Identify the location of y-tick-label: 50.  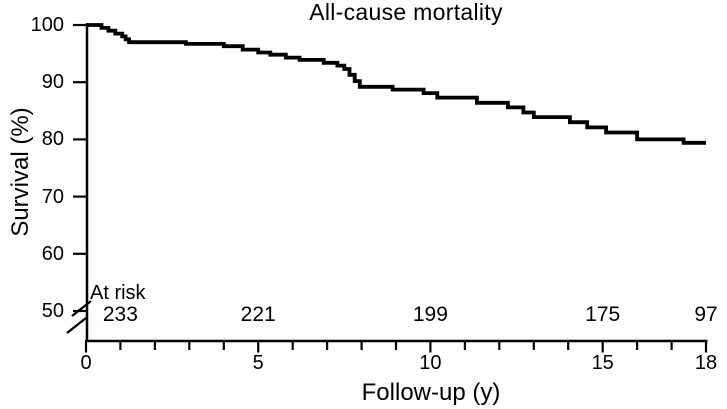
(52, 311).